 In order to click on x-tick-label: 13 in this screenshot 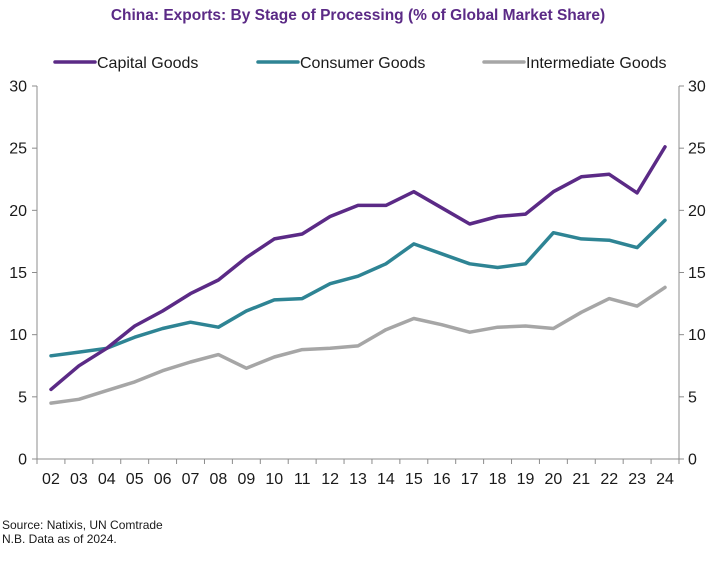, I will do `click(358, 479)`.